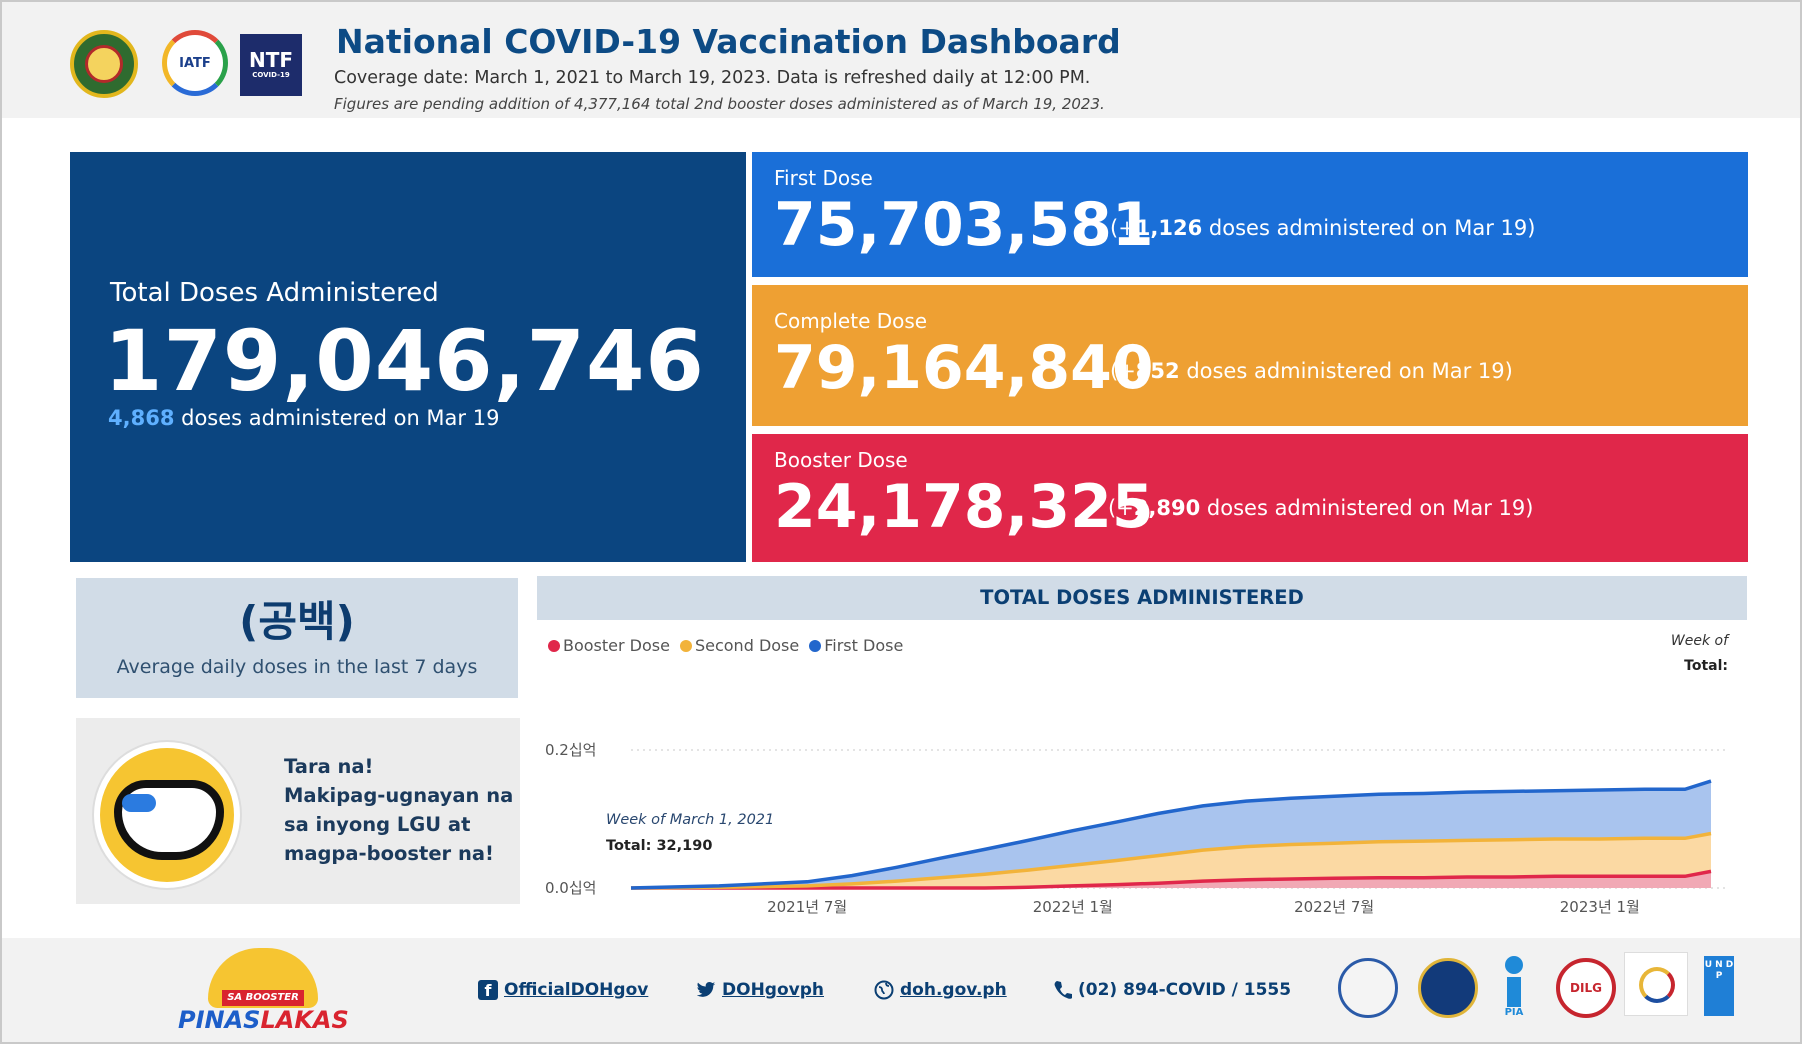 The height and width of the screenshot is (1044, 1802). Describe the element at coordinates (760, 990) in the screenshot. I see `twitter-link: DOHgovph` at that location.